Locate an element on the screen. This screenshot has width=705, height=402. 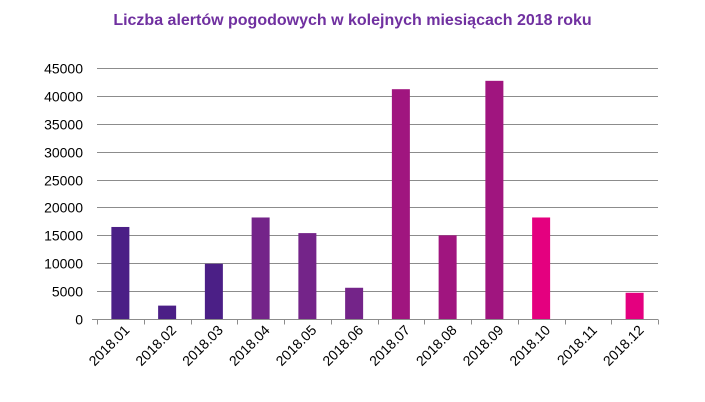
x-tick-label: 2018.10 is located at coordinates (529, 345).